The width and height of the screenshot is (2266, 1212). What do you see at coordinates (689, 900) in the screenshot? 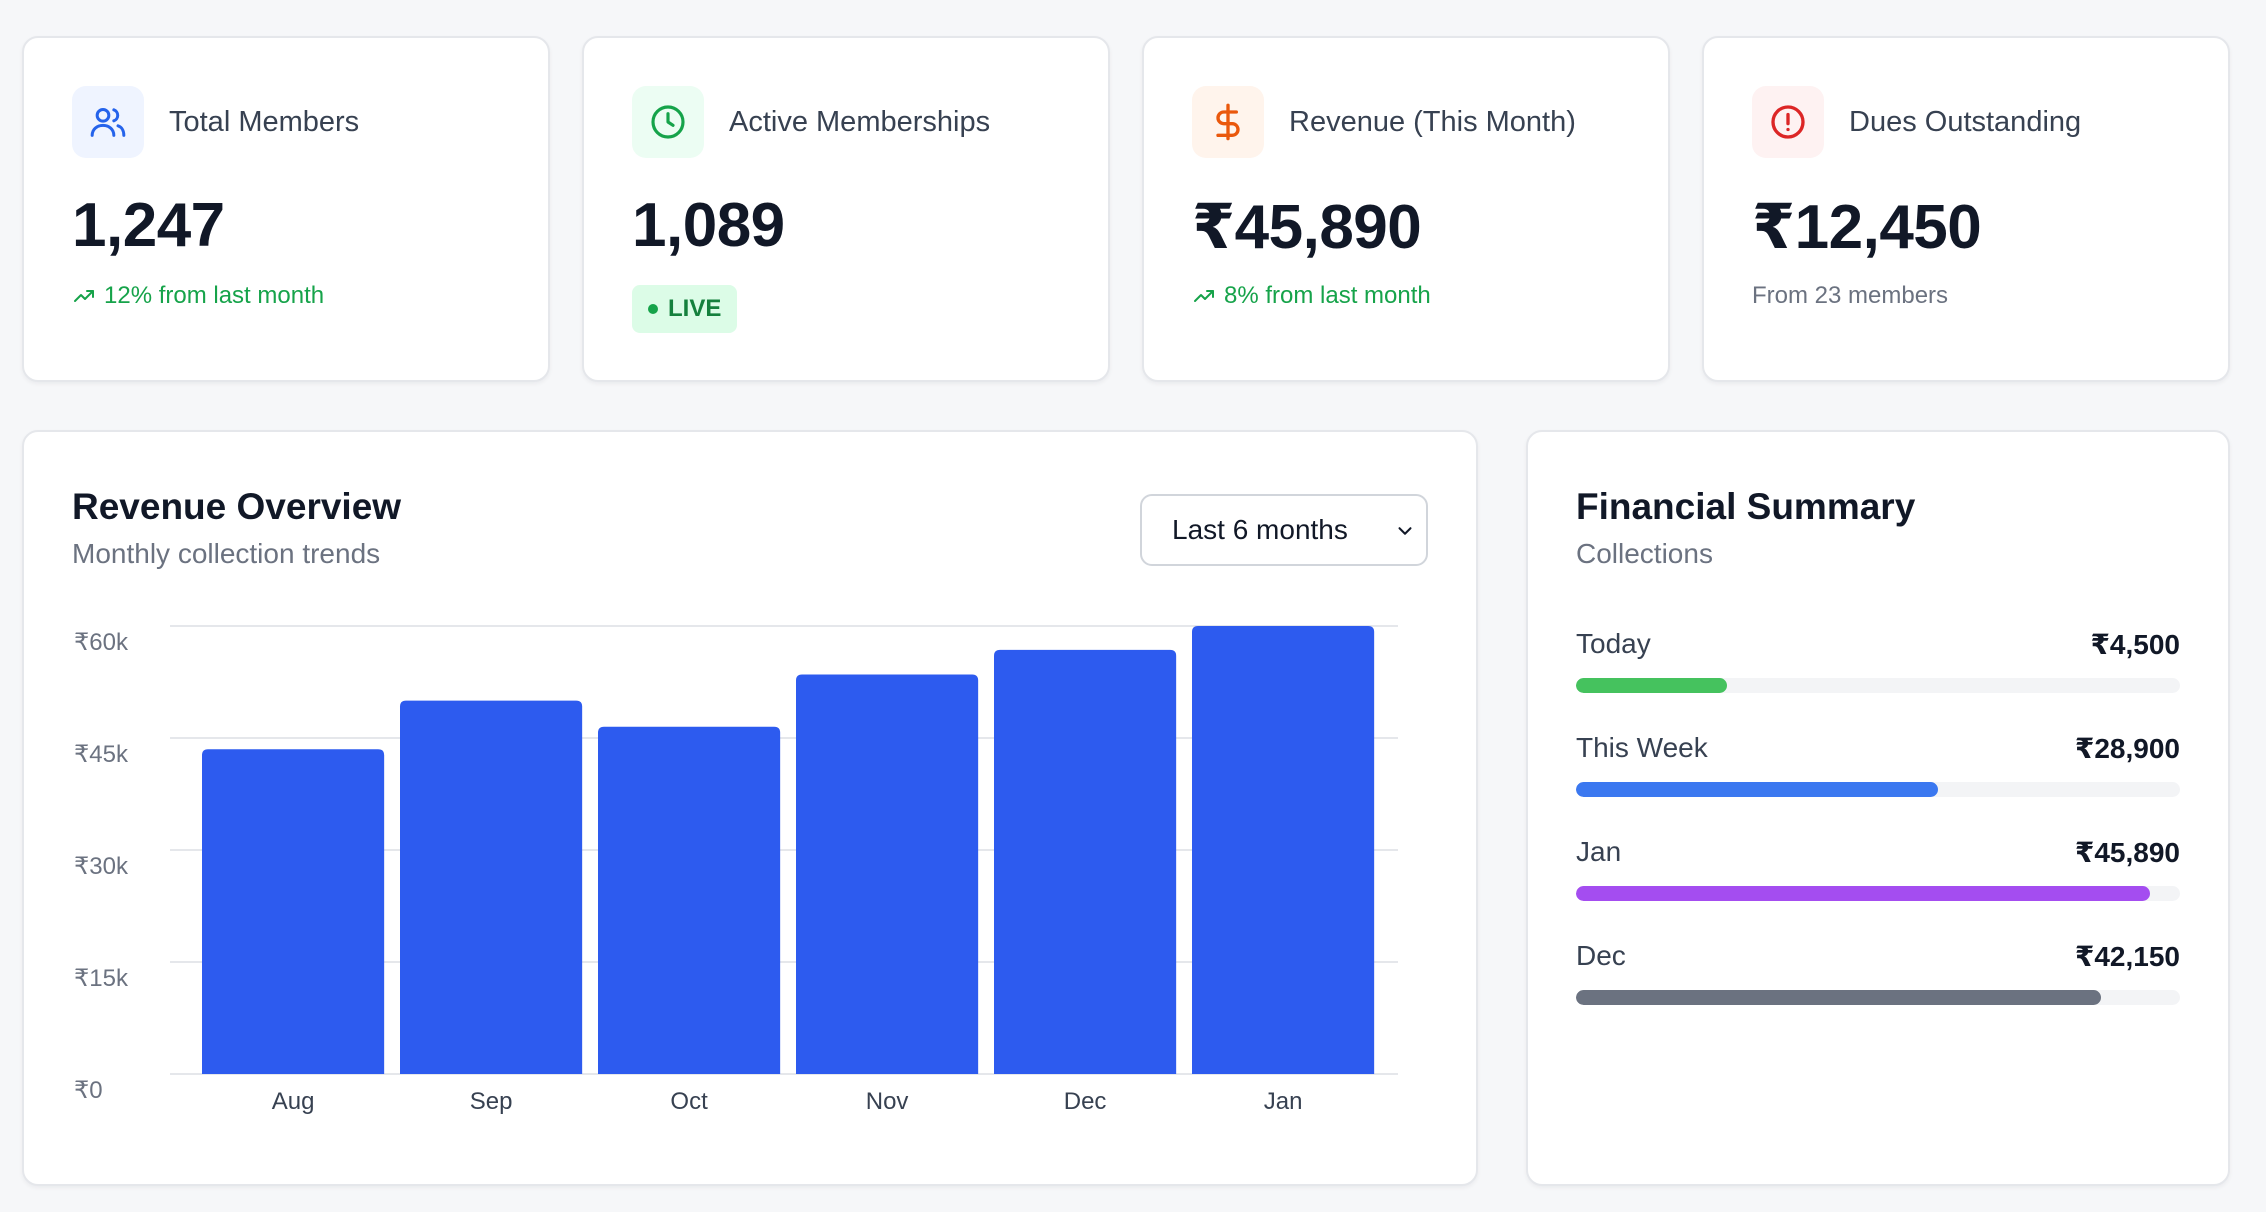
I see `chart-bar-oct` at bounding box center [689, 900].